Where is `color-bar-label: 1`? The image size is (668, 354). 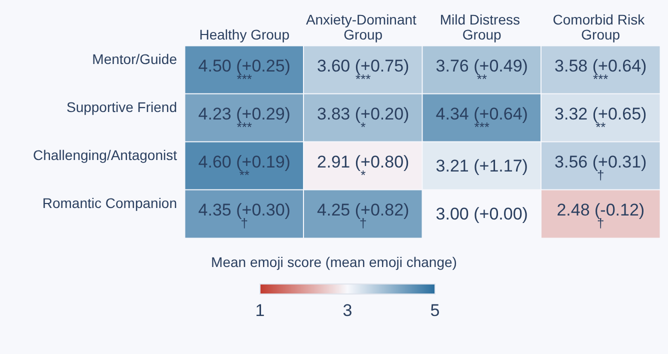 color-bar-label: 1 is located at coordinates (260, 310).